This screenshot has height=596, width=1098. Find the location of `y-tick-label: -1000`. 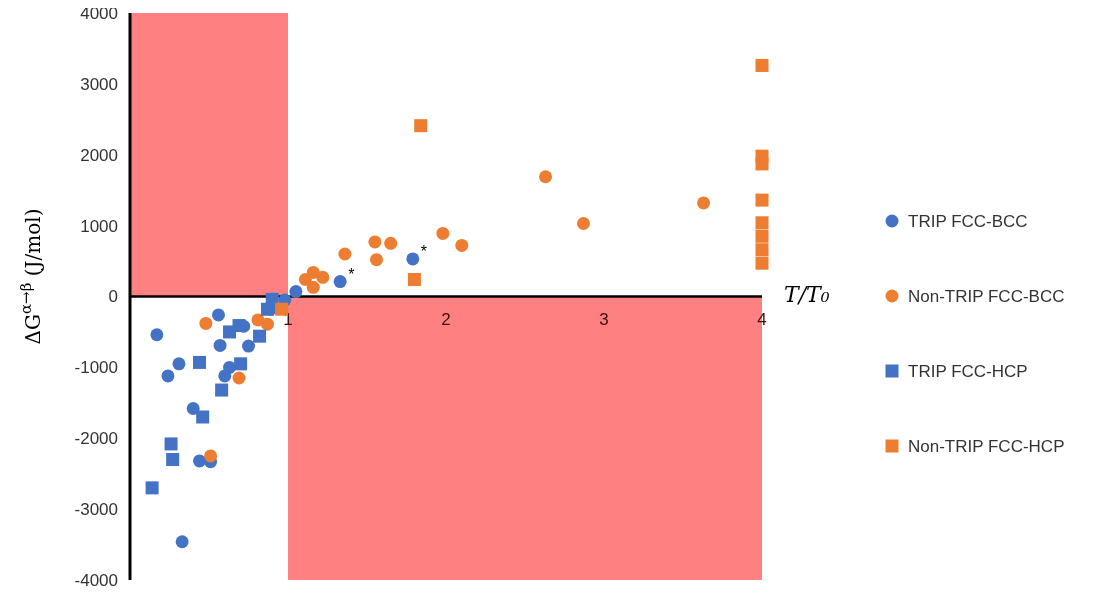

y-tick-label: -1000 is located at coordinates (96, 368).